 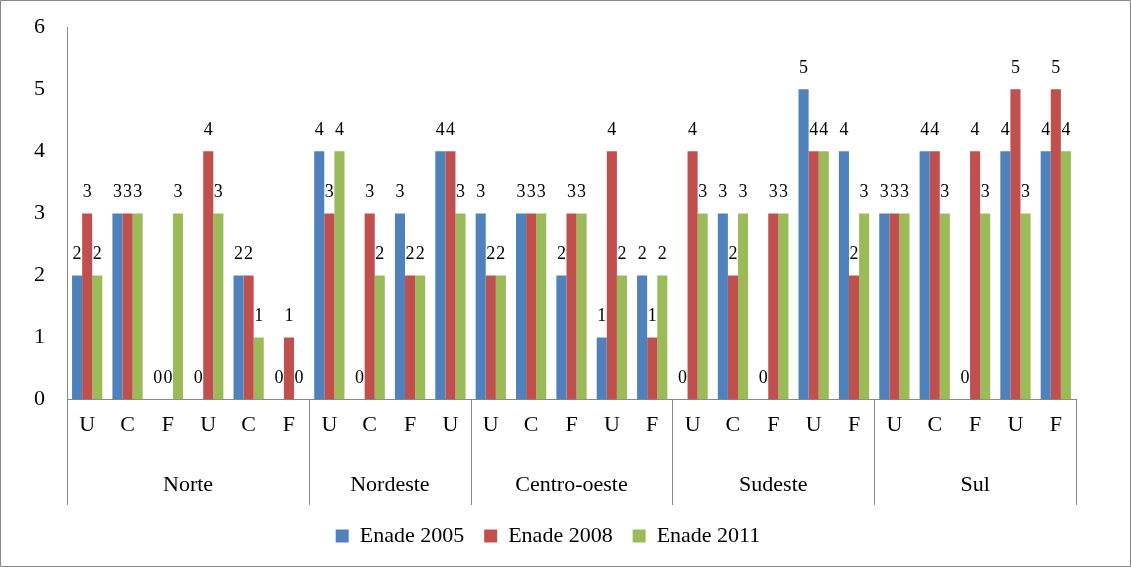 What do you see at coordinates (39, 212) in the screenshot?
I see `y-tick-label: 3` at bounding box center [39, 212].